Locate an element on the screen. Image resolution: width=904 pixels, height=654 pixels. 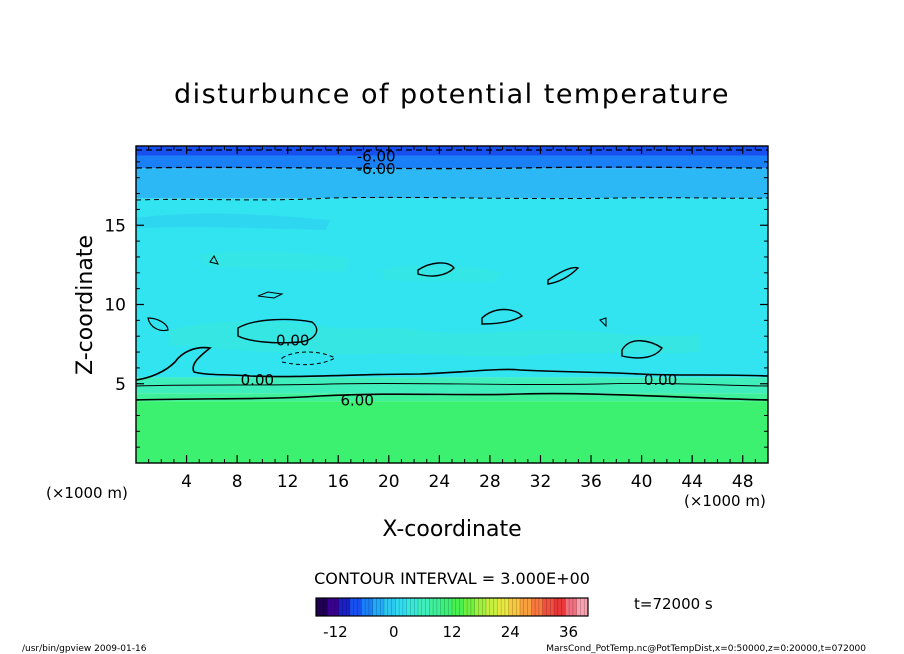
band--6 is located at coordinates (452, 162).